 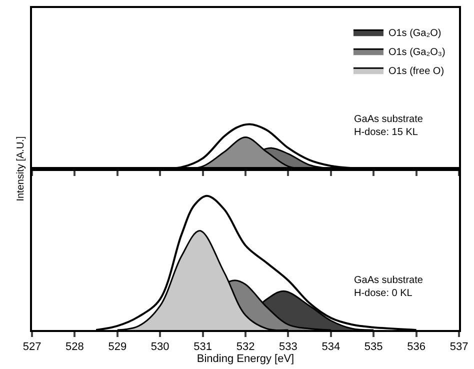 I want to click on x-tick-label: 533, so click(x=288, y=347).